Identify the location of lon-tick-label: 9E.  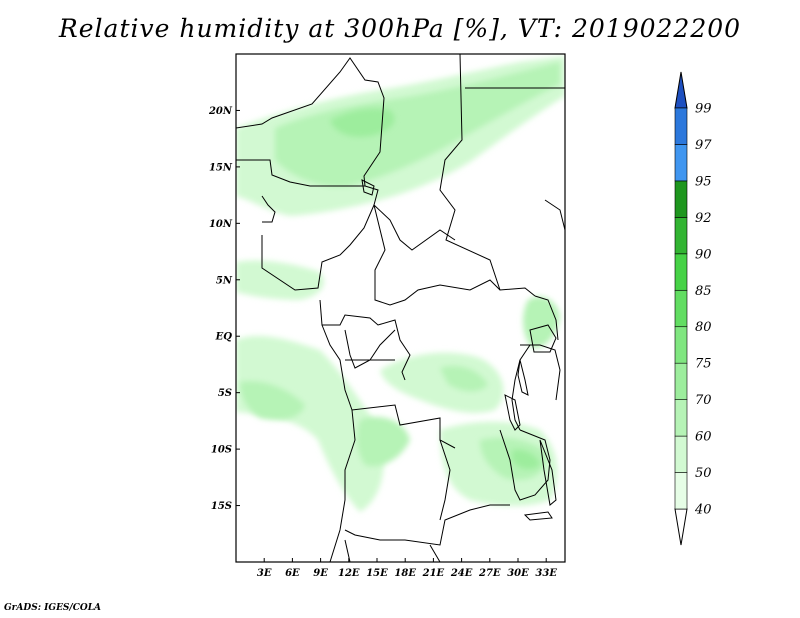
(320, 573).